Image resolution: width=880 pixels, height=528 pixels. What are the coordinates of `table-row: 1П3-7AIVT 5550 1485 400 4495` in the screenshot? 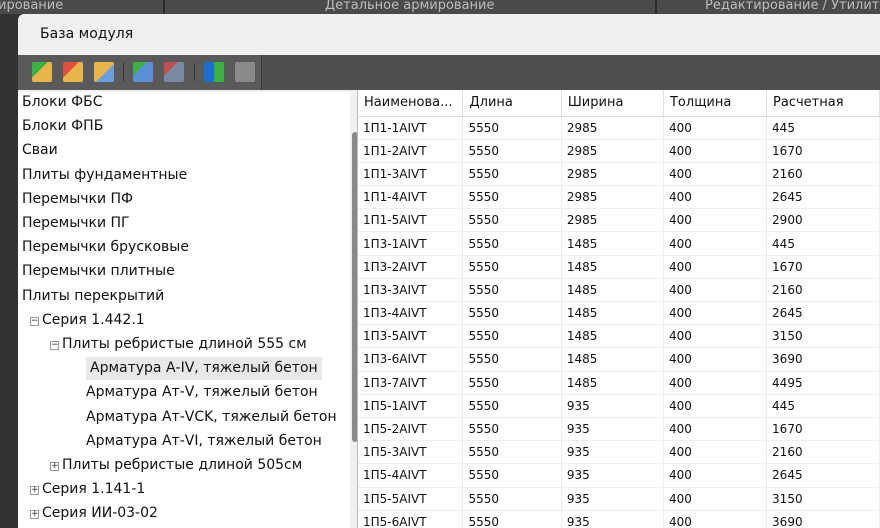 It's located at (619, 383).